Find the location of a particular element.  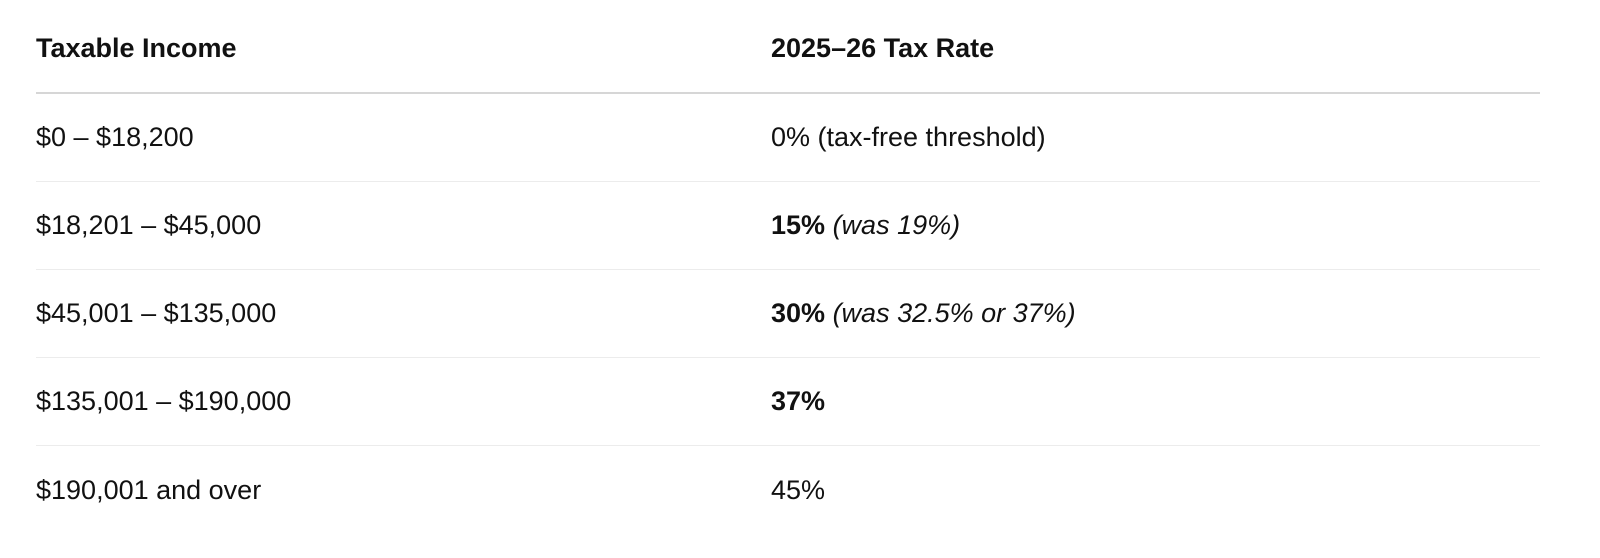

income-cell: $18,201 – $45,000 is located at coordinates (149, 225).